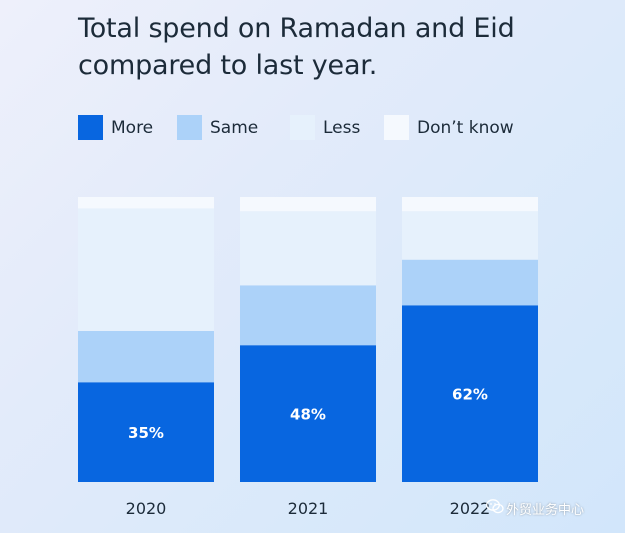  I want to click on bar-dont-know-2020, so click(146, 203).